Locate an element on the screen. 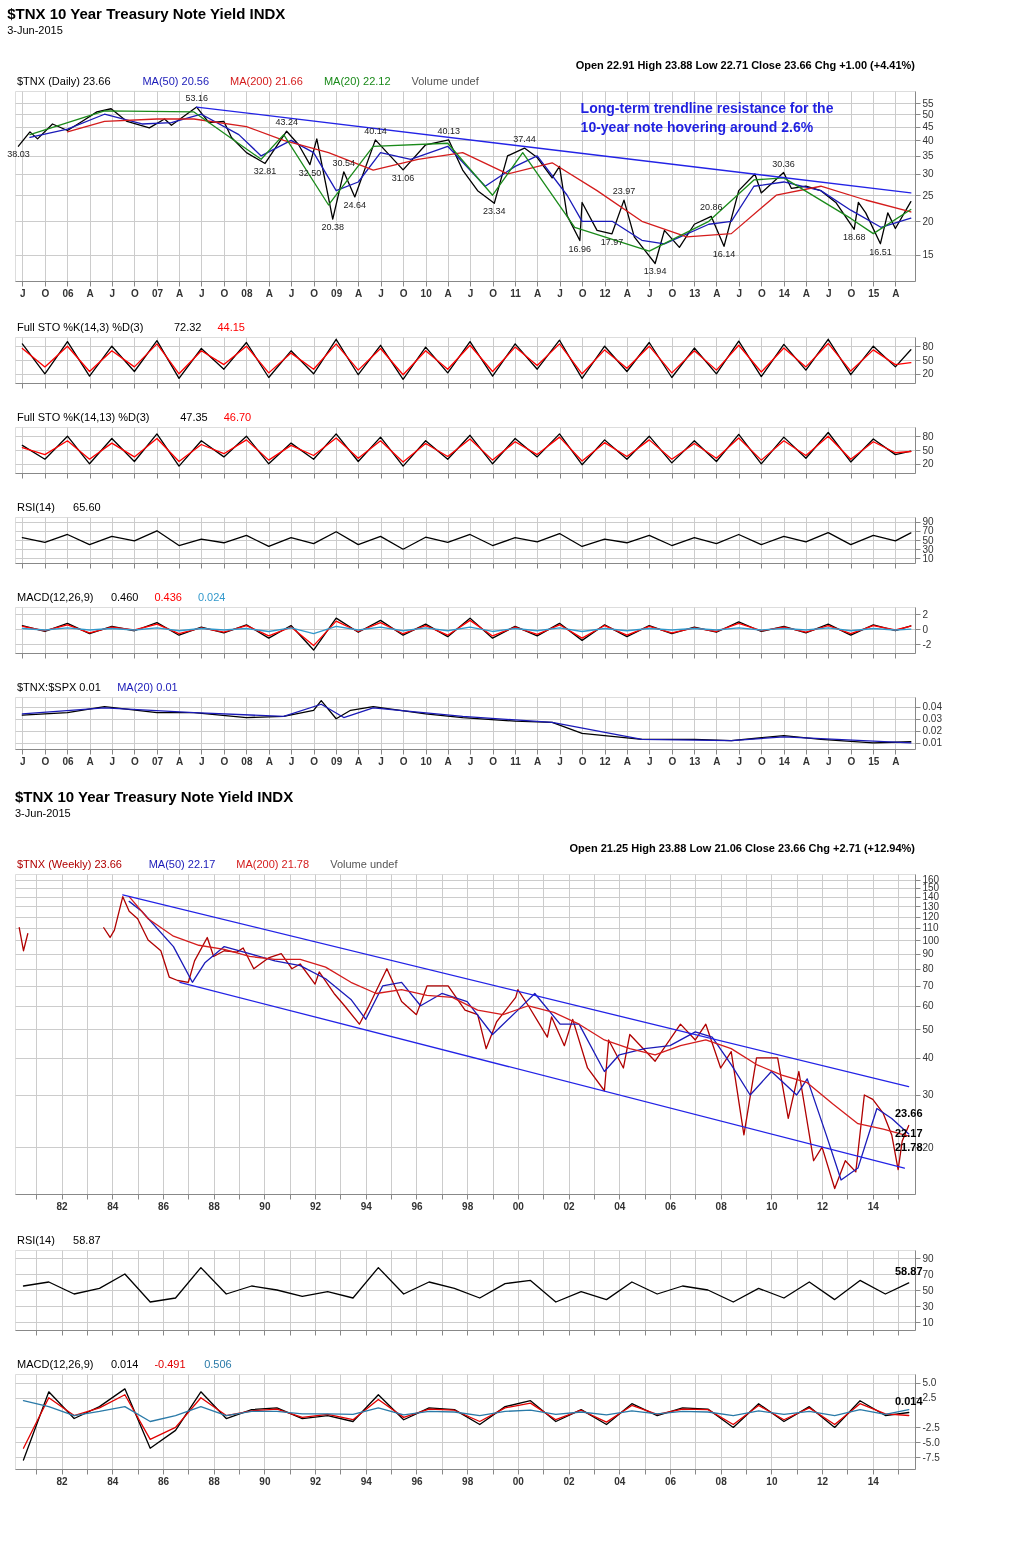  y-tick-label: 130 is located at coordinates (931, 906).